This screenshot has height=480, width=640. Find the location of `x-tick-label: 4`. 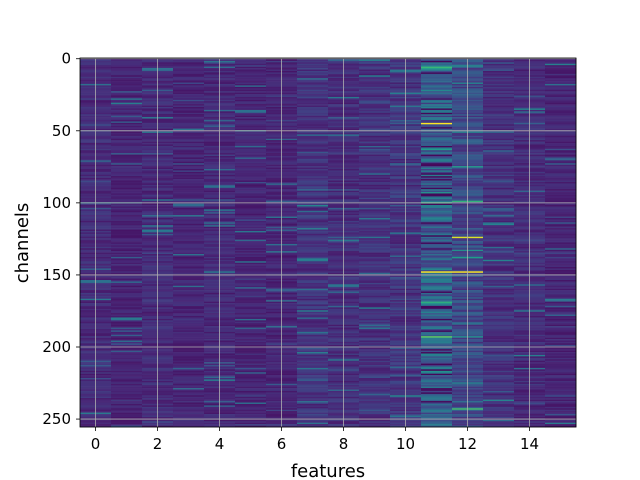

x-tick-label: 4 is located at coordinates (220, 444).